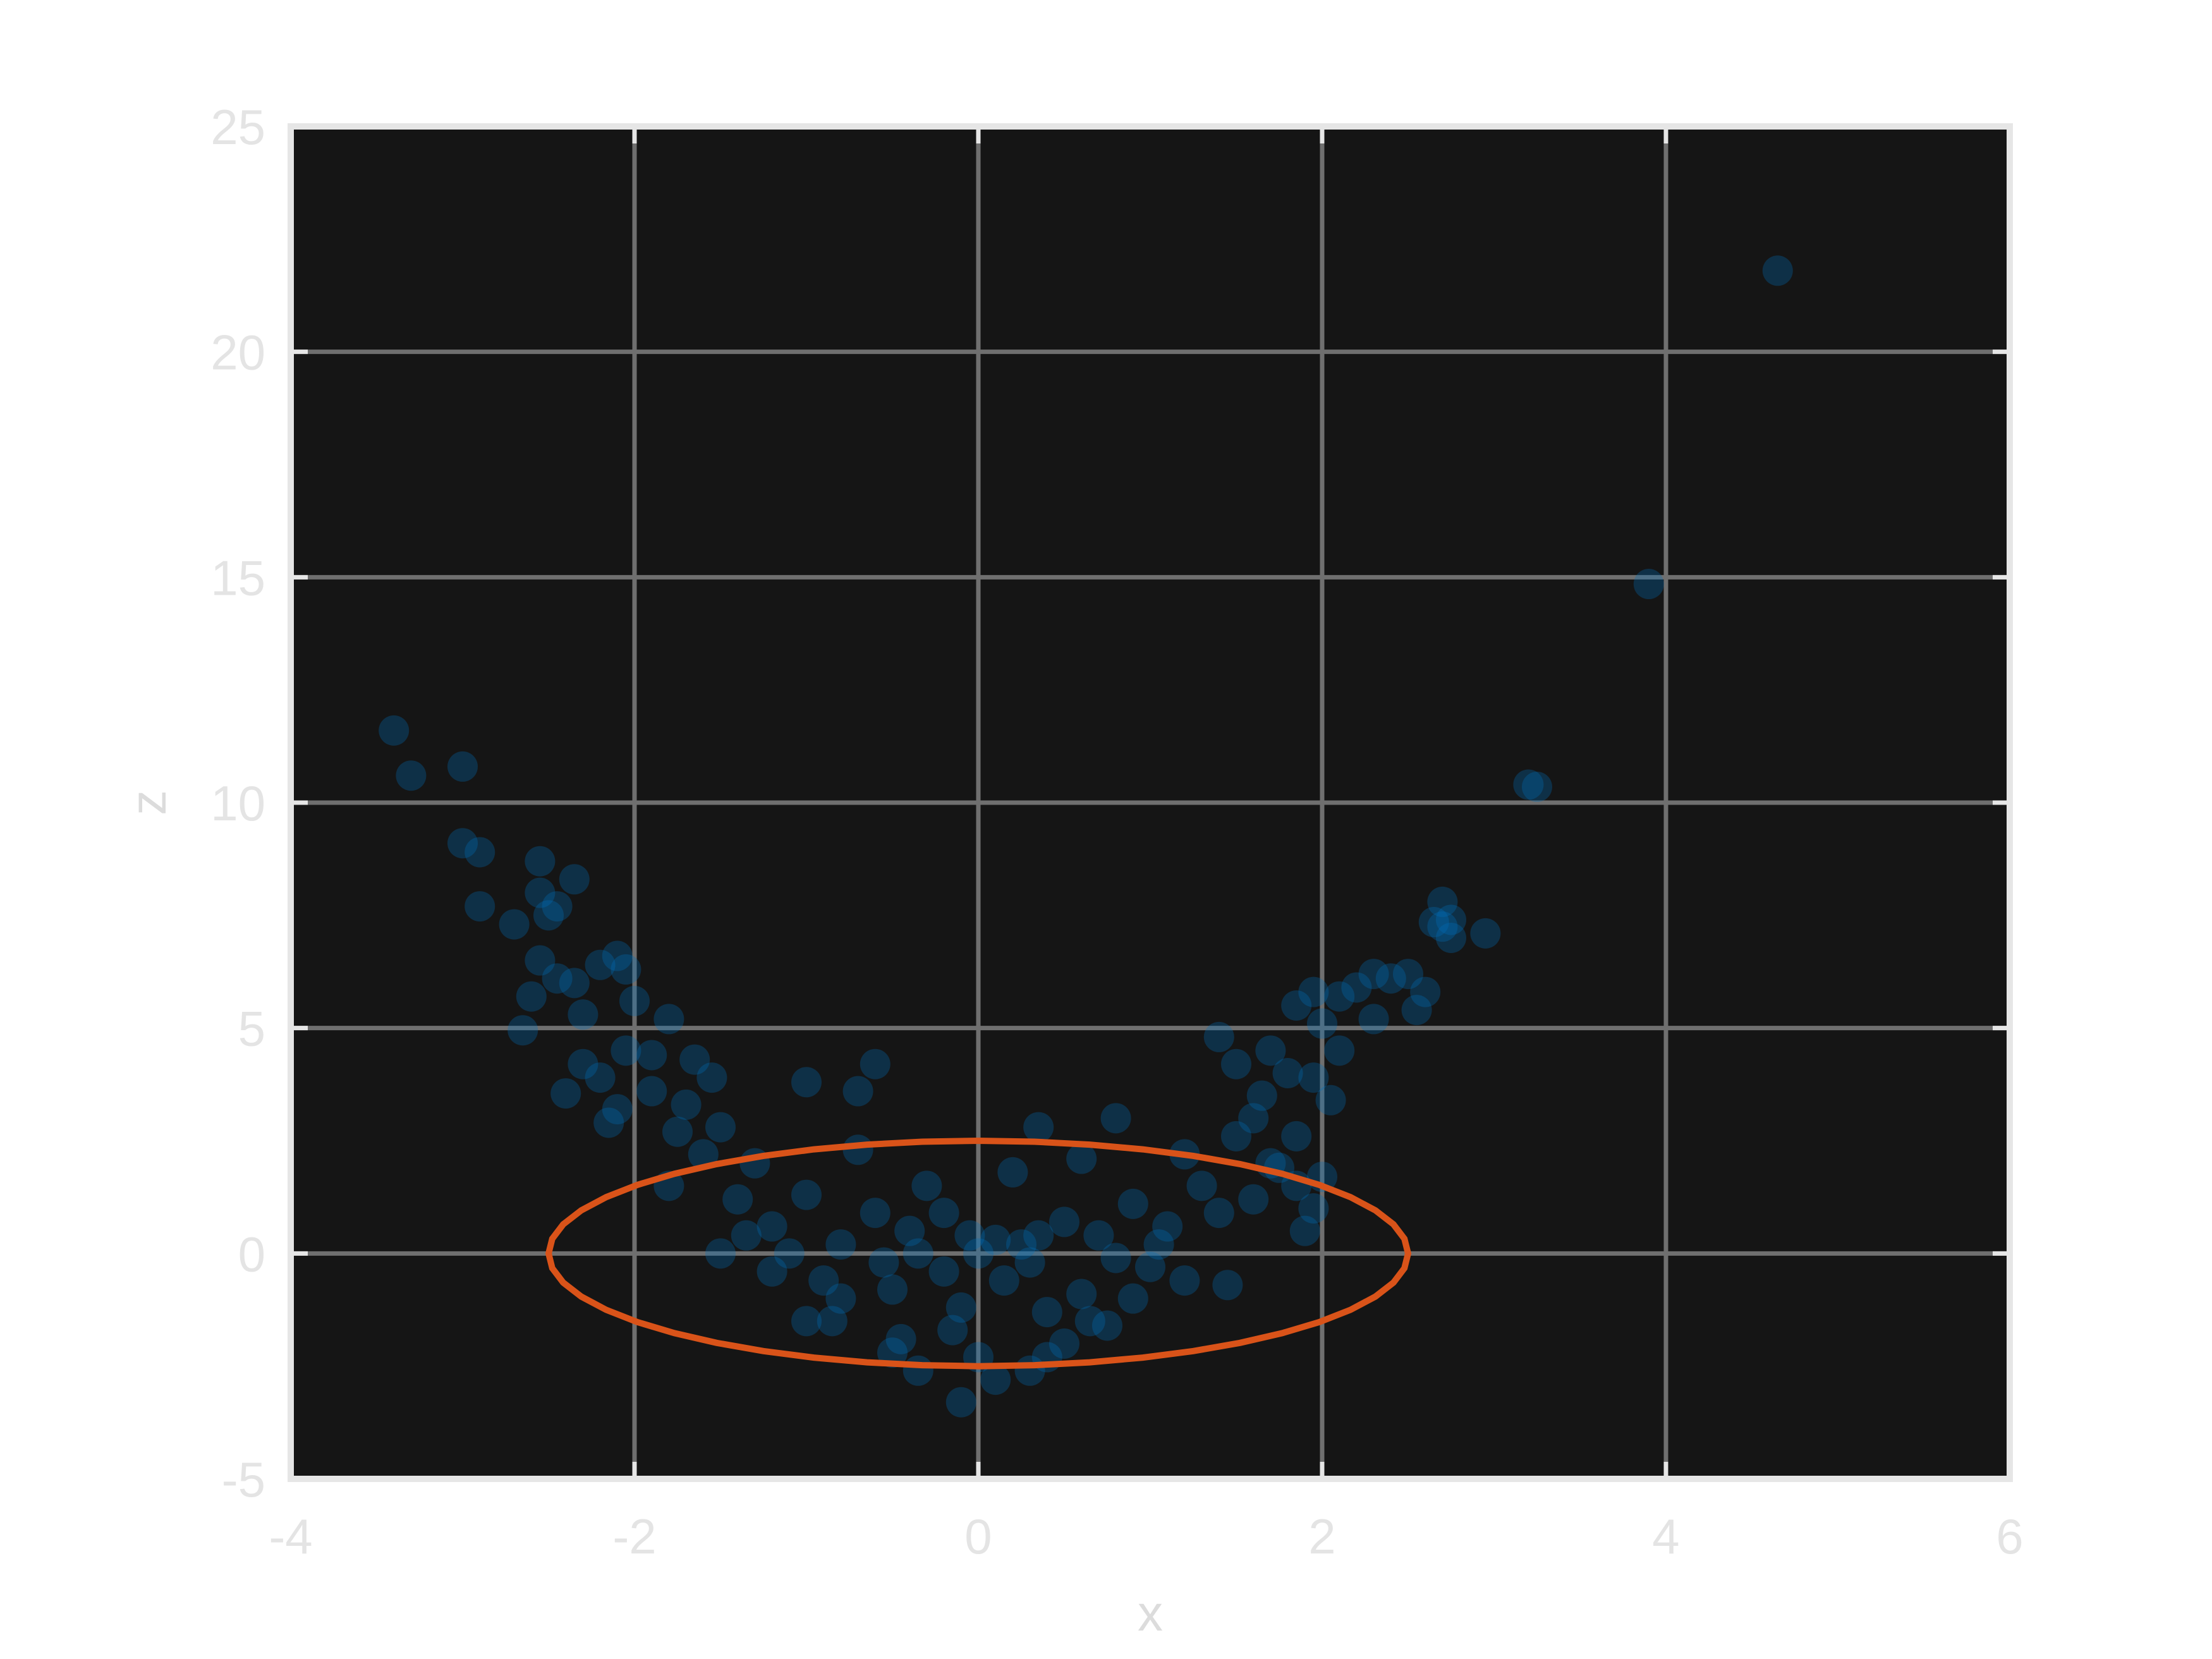 This screenshot has height=1659, width=2212. Describe the element at coordinates (243, 1479) in the screenshot. I see `y-tick-label: -5` at that location.